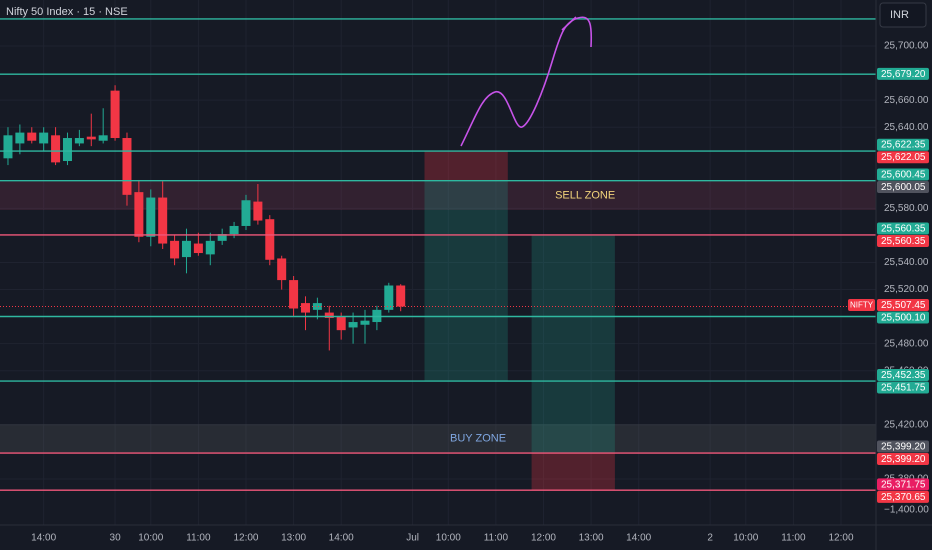 The image size is (932, 550). What do you see at coordinates (116, 538) in the screenshot?
I see `x-tick-label: 30` at bounding box center [116, 538].